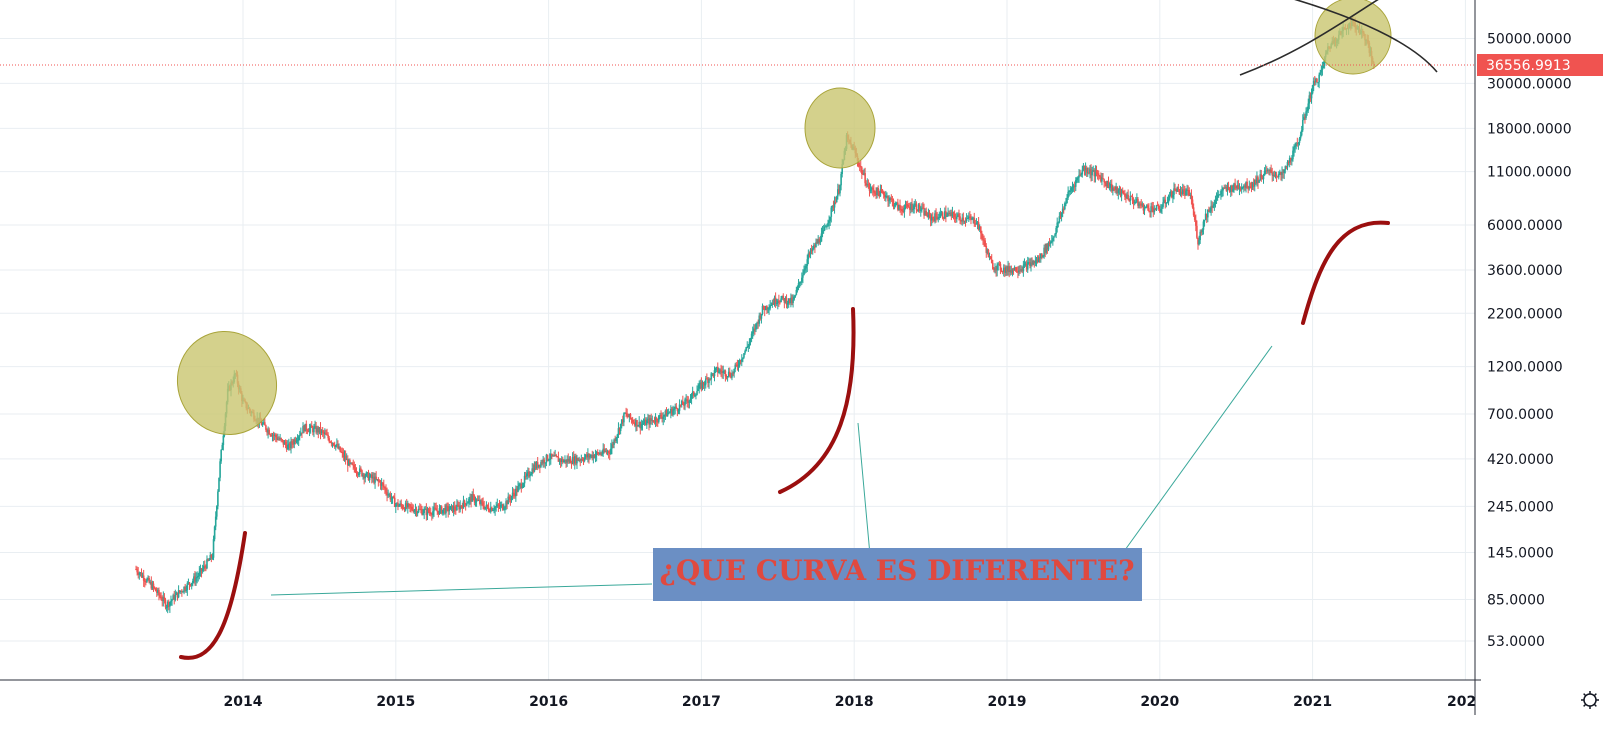 This screenshot has height=749, width=1603. Describe the element at coordinates (1353, 37) in the screenshot. I see `peak-highlight-2021` at that location.